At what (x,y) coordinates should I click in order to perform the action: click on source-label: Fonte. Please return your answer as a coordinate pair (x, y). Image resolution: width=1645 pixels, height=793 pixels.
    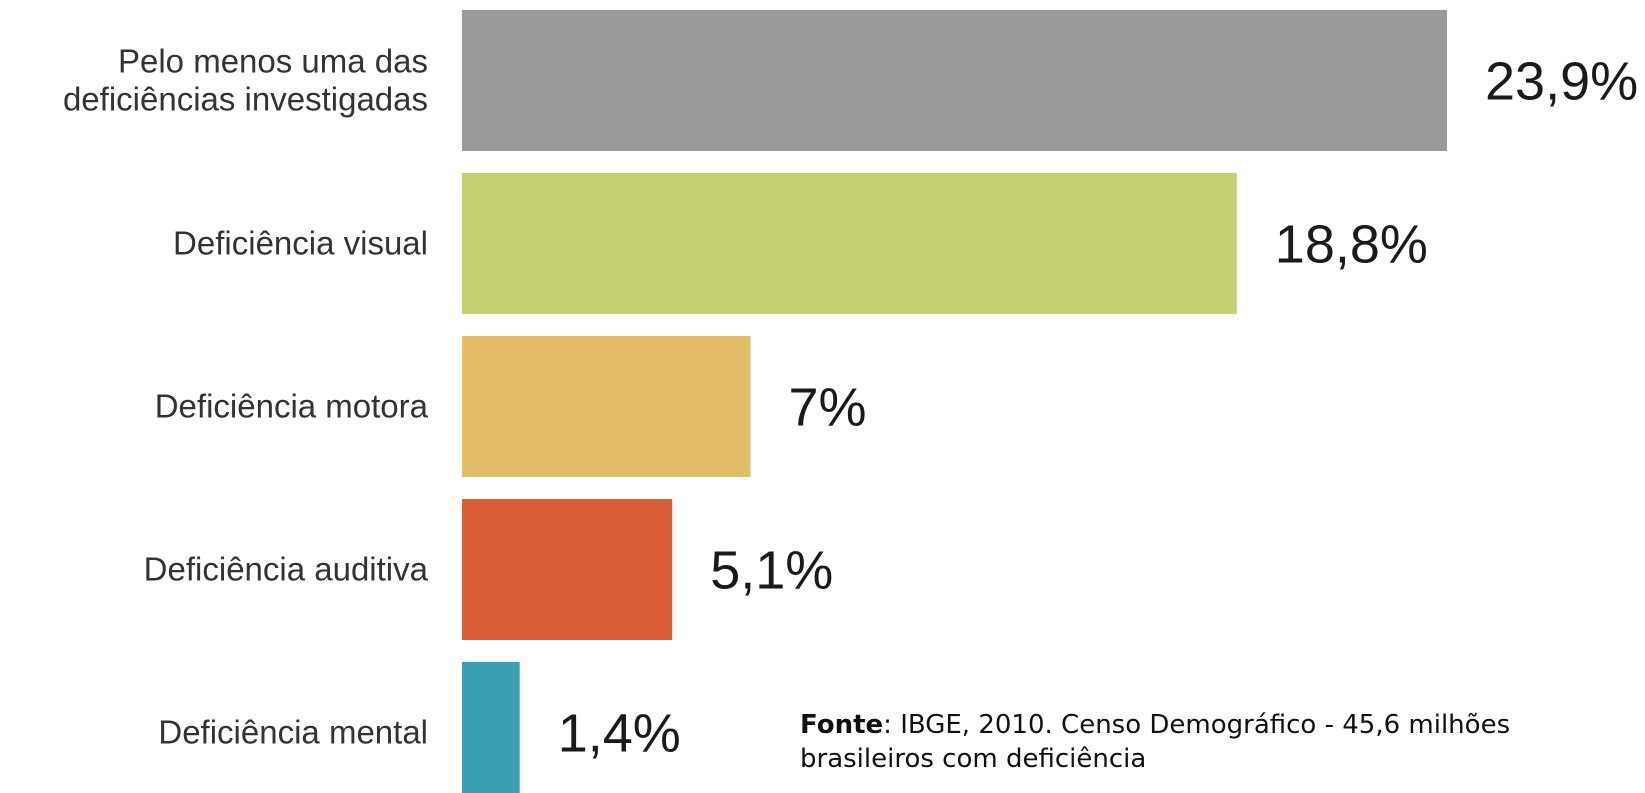
    Looking at the image, I should click on (842, 725).